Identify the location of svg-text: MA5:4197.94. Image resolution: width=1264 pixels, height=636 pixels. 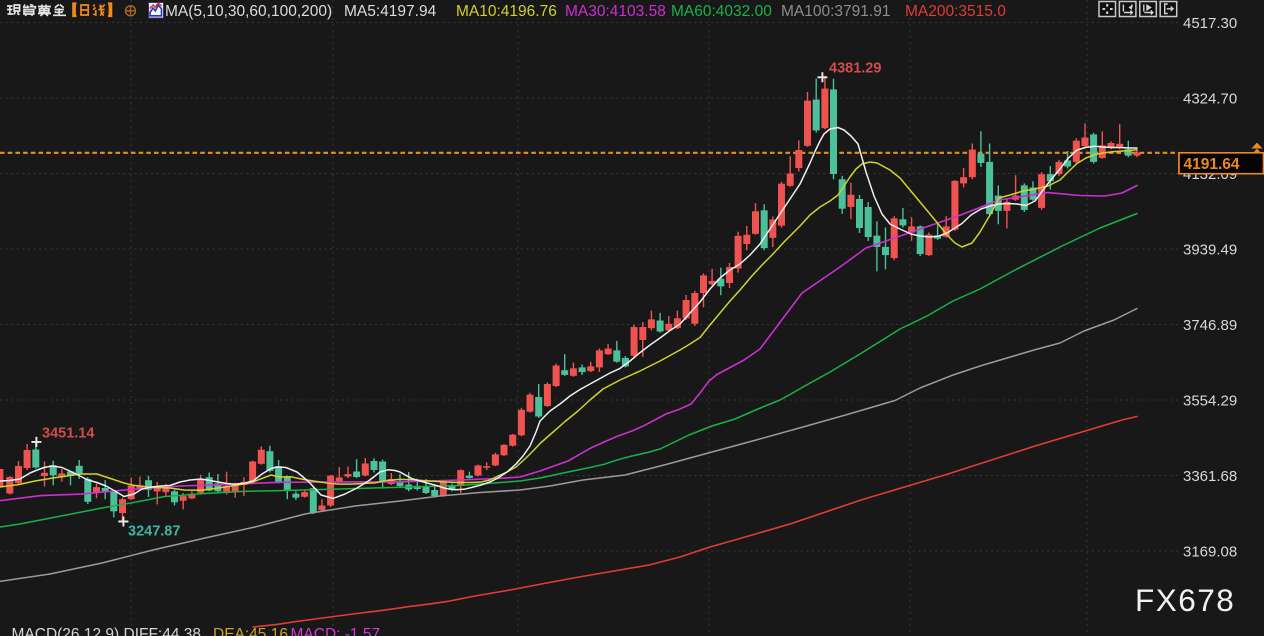
(390, 11).